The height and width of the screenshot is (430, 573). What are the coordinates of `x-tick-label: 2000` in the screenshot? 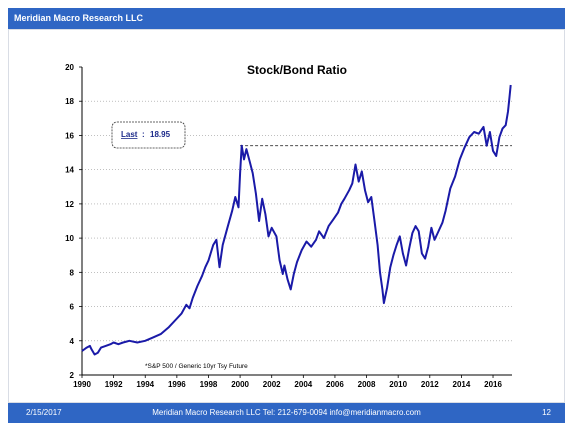 It's located at (240, 384).